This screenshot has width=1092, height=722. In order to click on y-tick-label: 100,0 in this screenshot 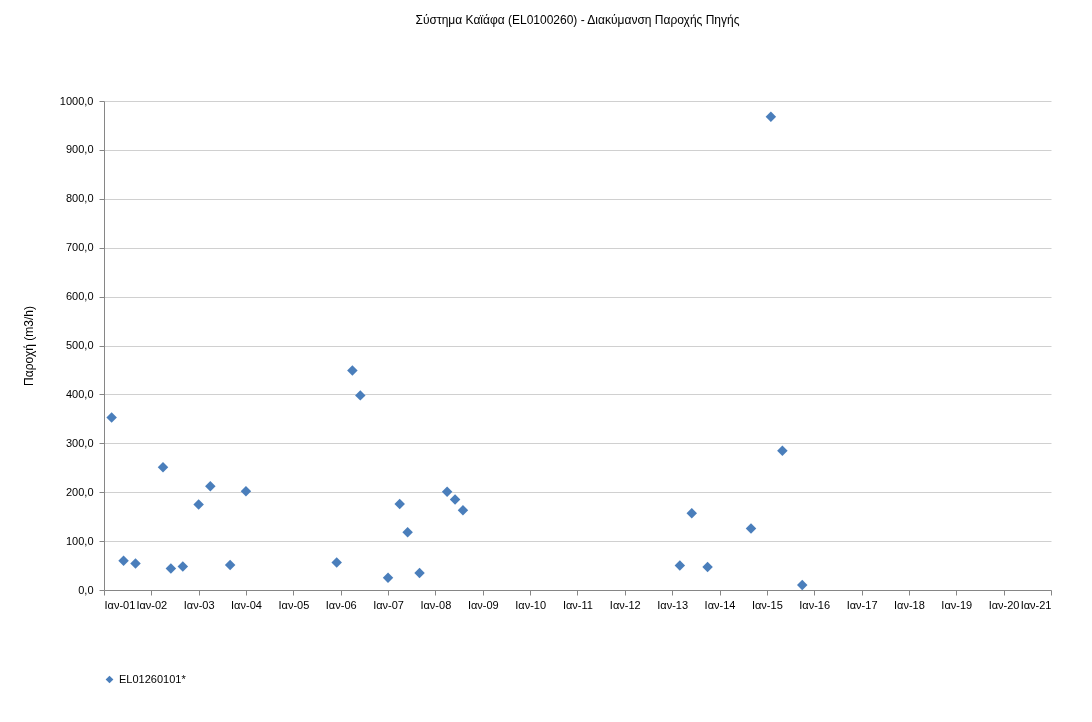, I will do `click(79, 540)`.